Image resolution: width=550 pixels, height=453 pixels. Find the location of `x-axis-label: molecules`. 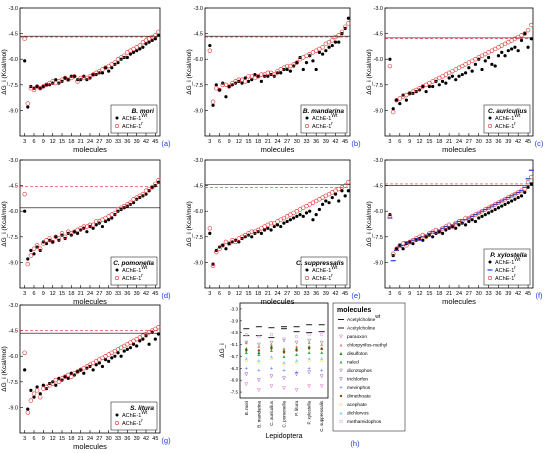

x-axis-label: molecules is located at coordinates (459, 301).